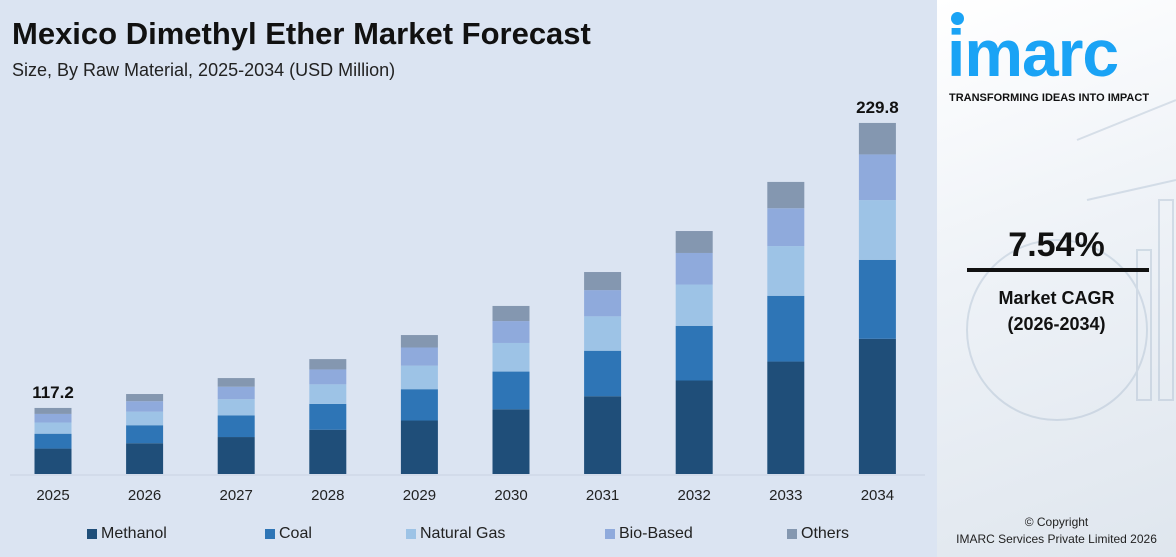  I want to click on x-tick-label: 2033, so click(785, 495).